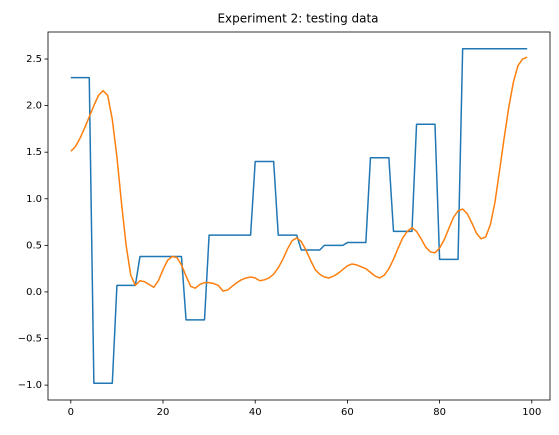 The width and height of the screenshot is (559, 435). Describe the element at coordinates (71, 412) in the screenshot. I see `x-tick-label: 0` at that location.